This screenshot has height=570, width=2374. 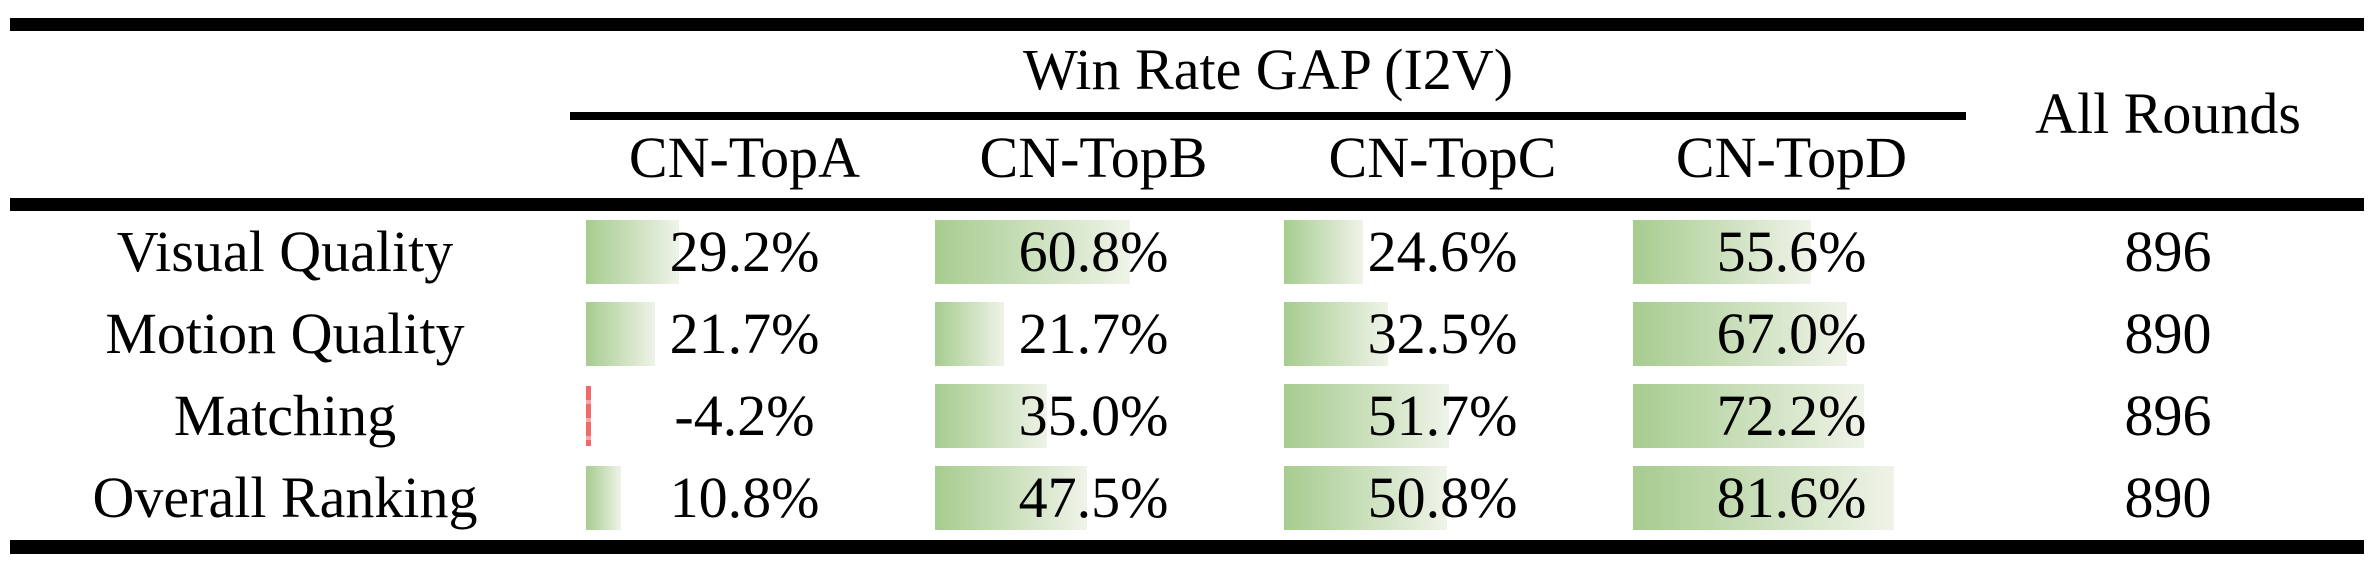 I want to click on win-rate-value: -4.2%, so click(x=744, y=415).